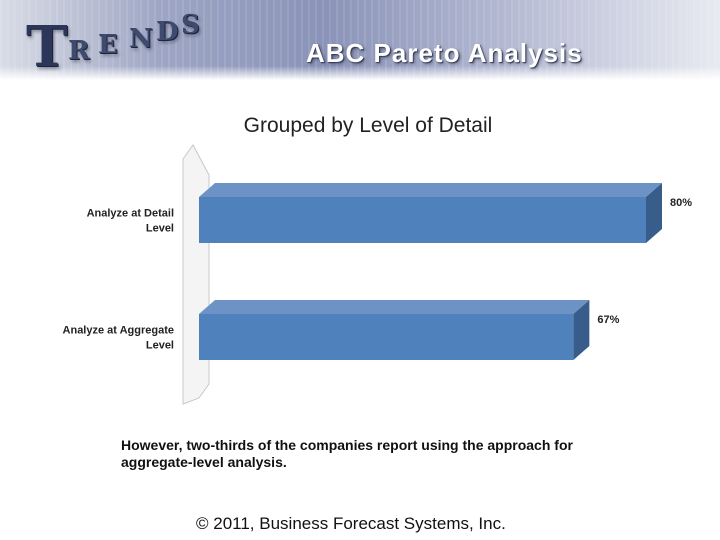  I want to click on category-label: Analyze at Aggregate, so click(118, 331).